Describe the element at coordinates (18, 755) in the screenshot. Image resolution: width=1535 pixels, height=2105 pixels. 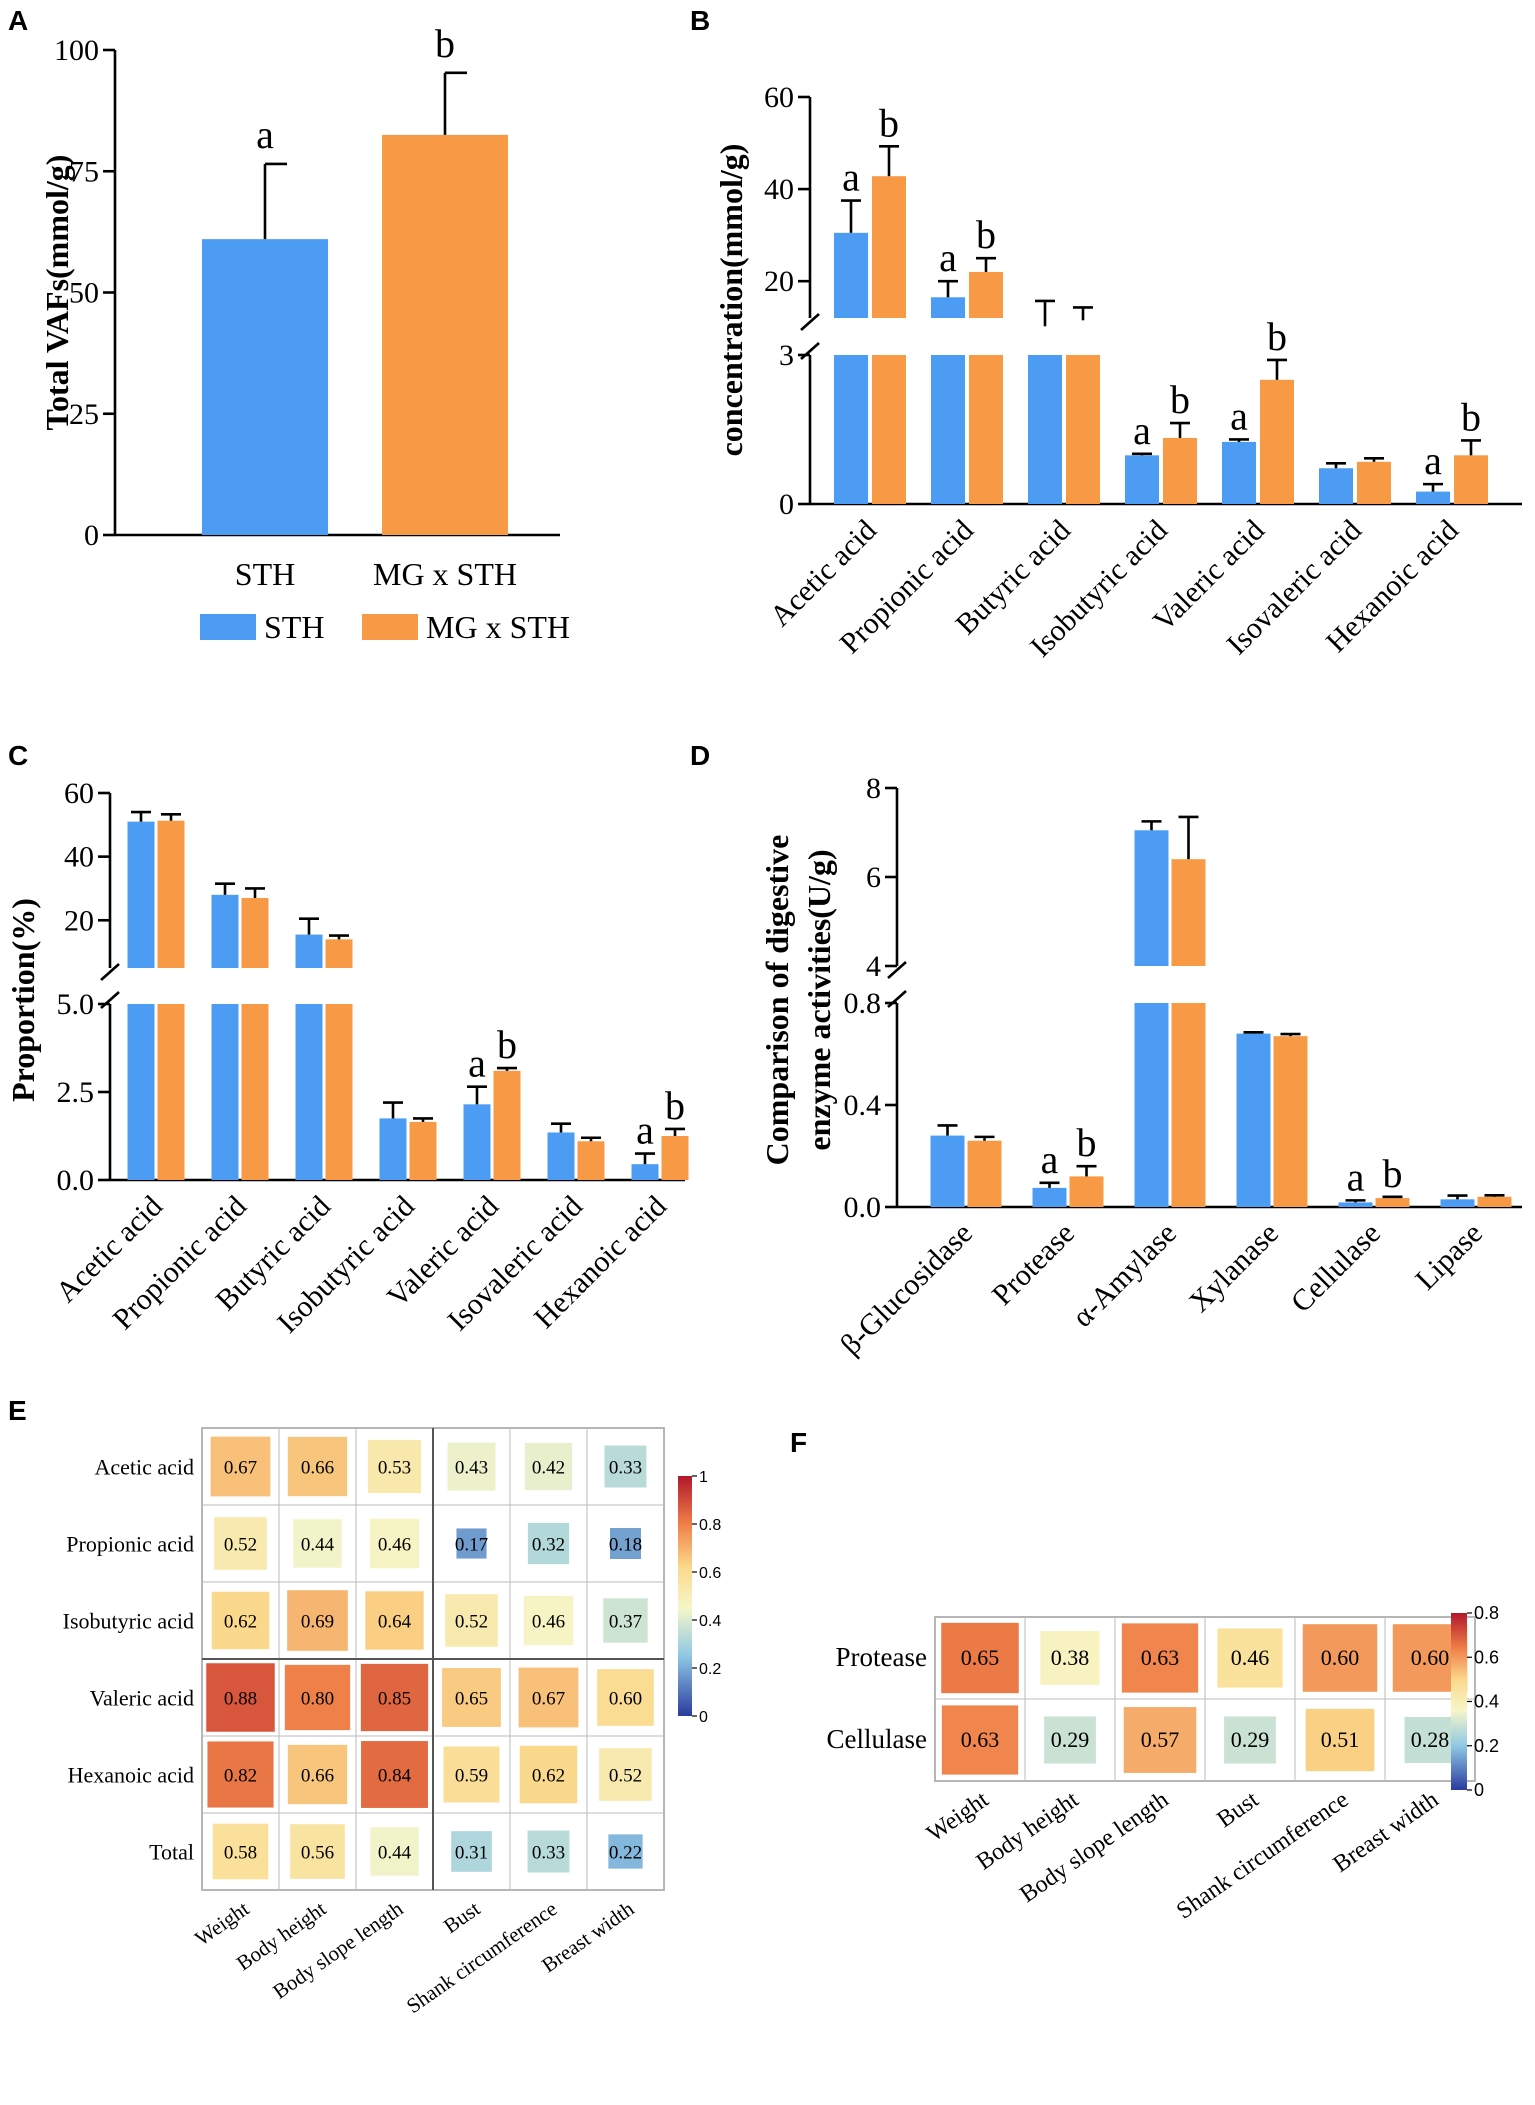
I see `panel-label-c: C` at that location.